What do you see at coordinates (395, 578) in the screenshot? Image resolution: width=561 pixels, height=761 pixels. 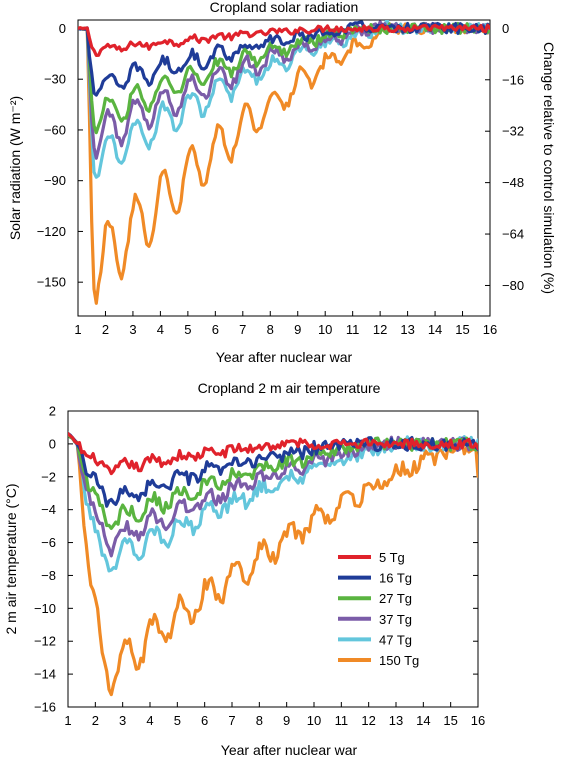 I see `legend-label: 16 Tg` at bounding box center [395, 578].